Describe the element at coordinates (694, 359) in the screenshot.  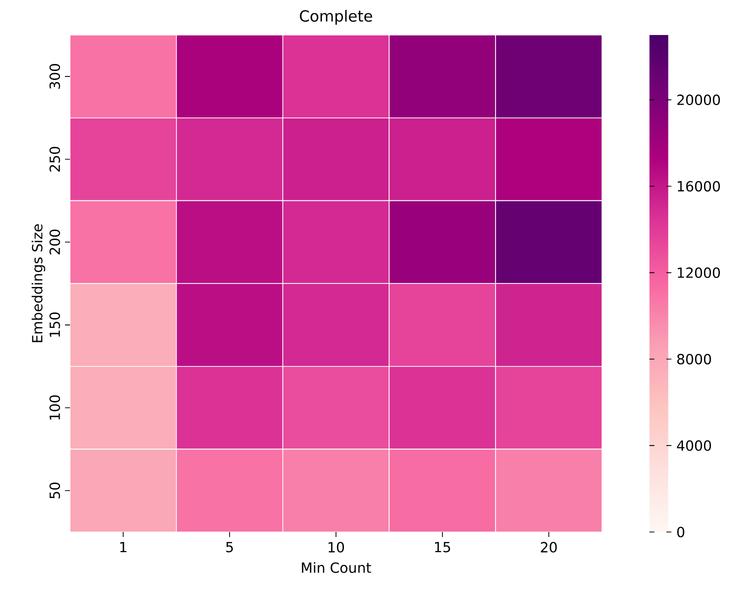
I see `color-bar-label: 8000` at that location.